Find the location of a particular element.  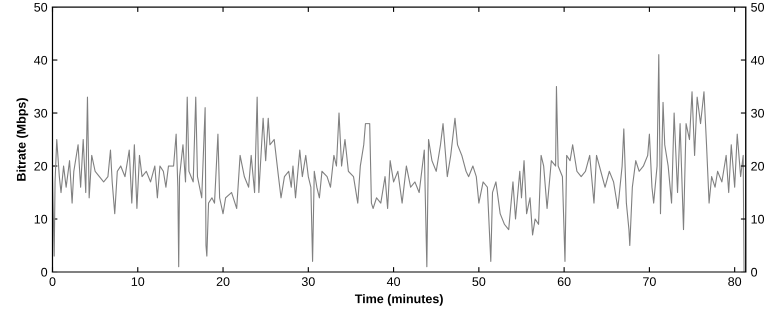

x-tick-label: 30 is located at coordinates (308, 281).